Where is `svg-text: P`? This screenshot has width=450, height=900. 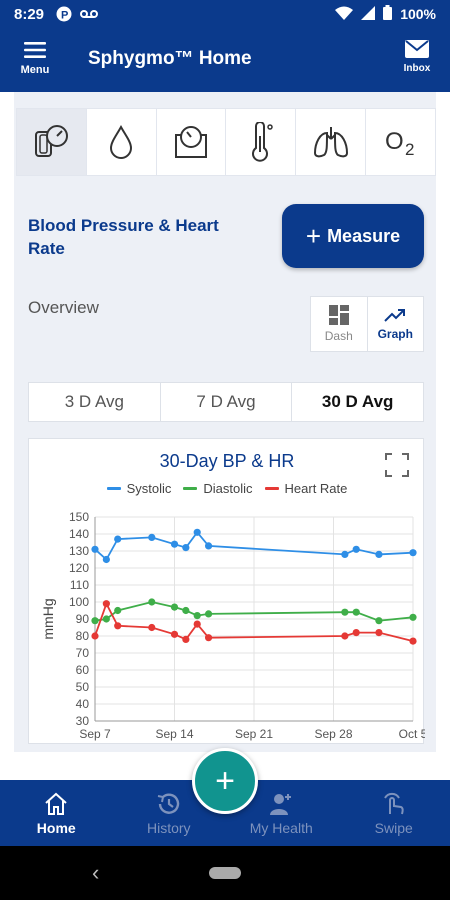 svg-text: P is located at coordinates (64, 16).